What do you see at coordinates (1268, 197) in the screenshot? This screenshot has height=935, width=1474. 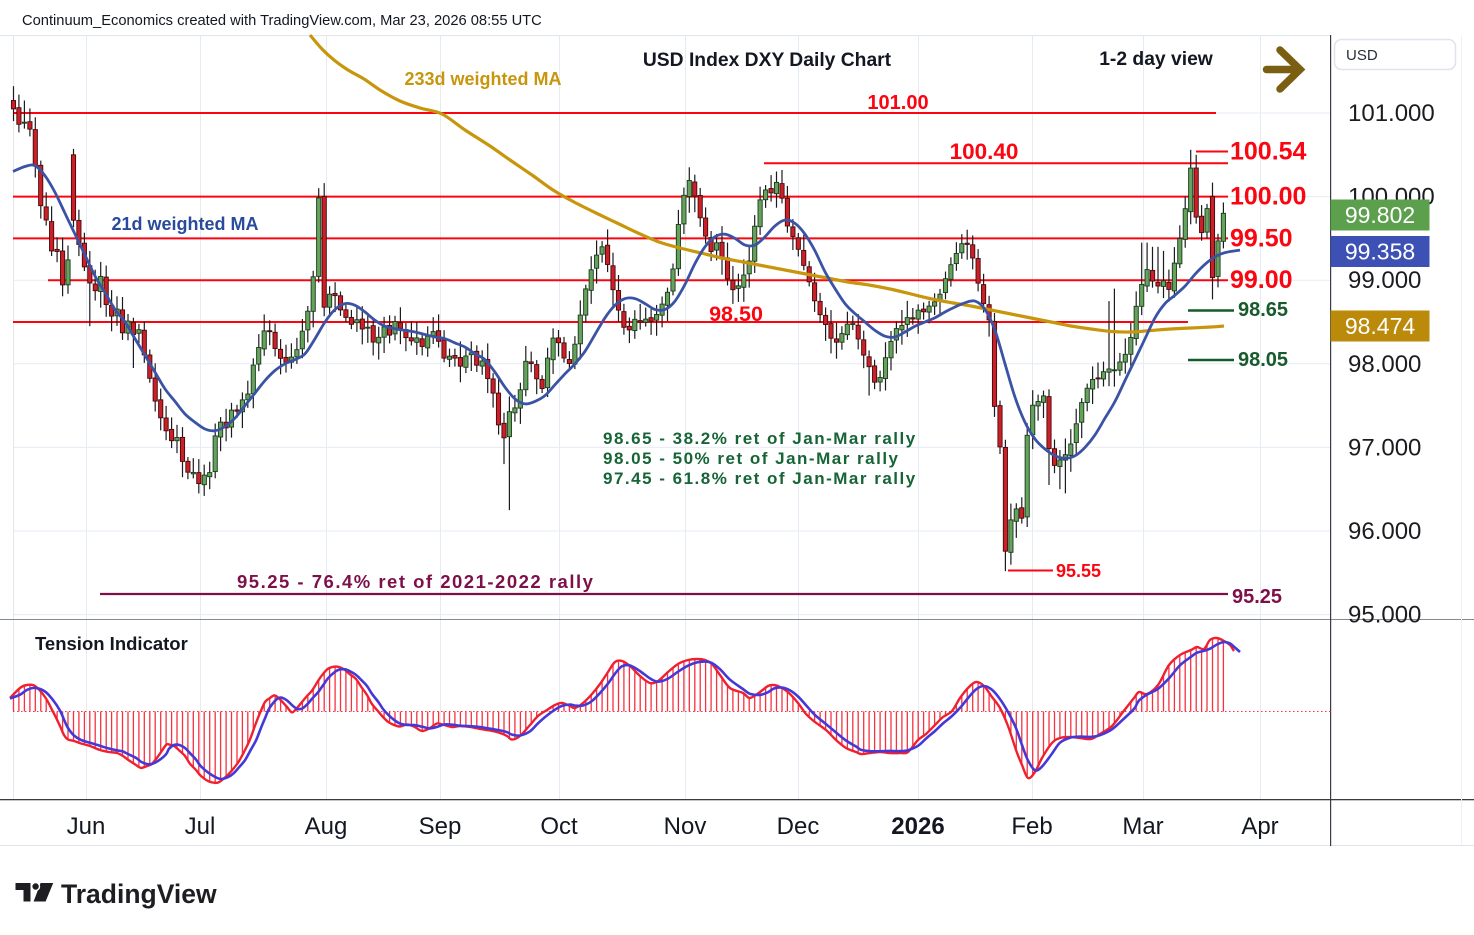 I see `svg-text: 100.00` at bounding box center [1268, 197].